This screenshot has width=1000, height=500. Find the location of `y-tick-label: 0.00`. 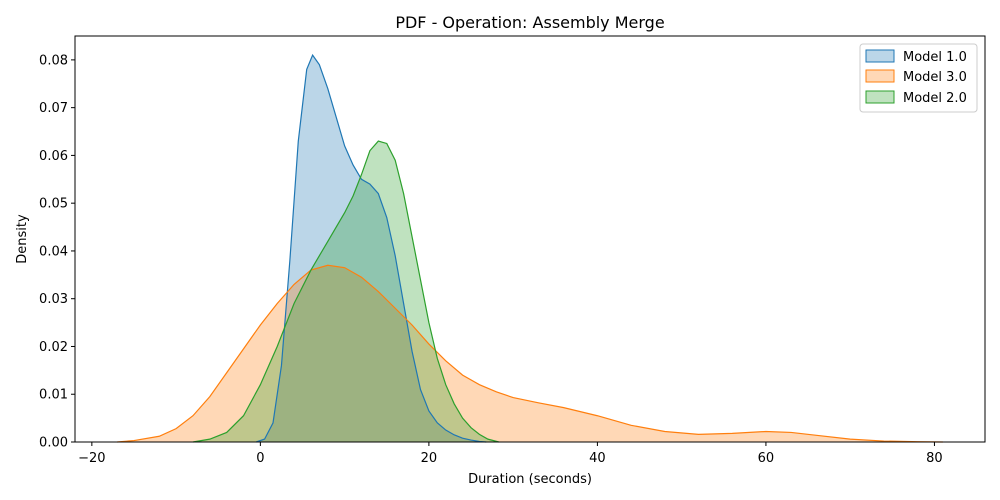

y-tick-label: 0.00 is located at coordinates (53, 443).